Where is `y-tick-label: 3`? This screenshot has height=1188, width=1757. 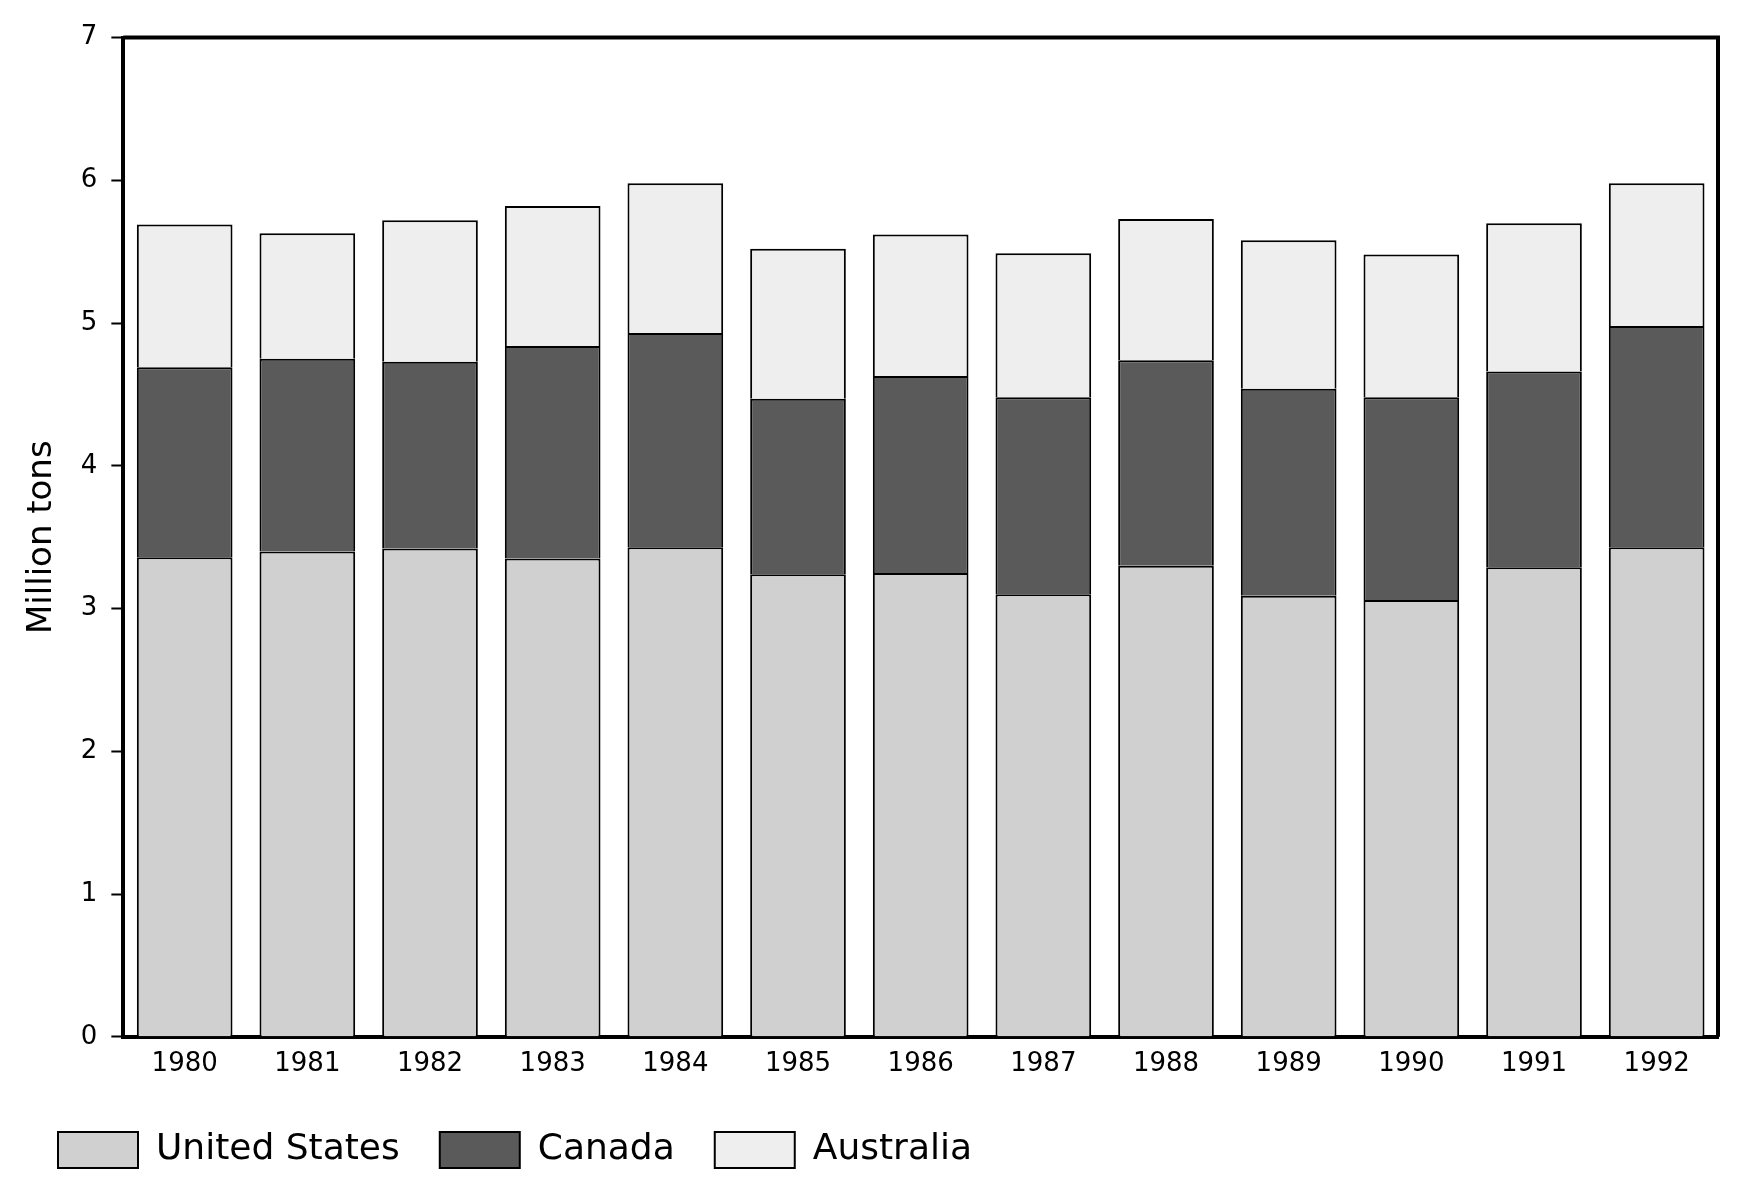 y-tick-label: 3 is located at coordinates (89, 606).